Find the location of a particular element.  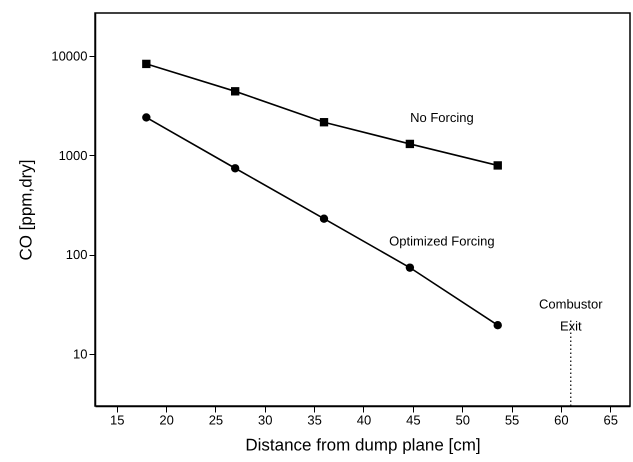

y-tick-label: 10 is located at coordinates (80, 354).